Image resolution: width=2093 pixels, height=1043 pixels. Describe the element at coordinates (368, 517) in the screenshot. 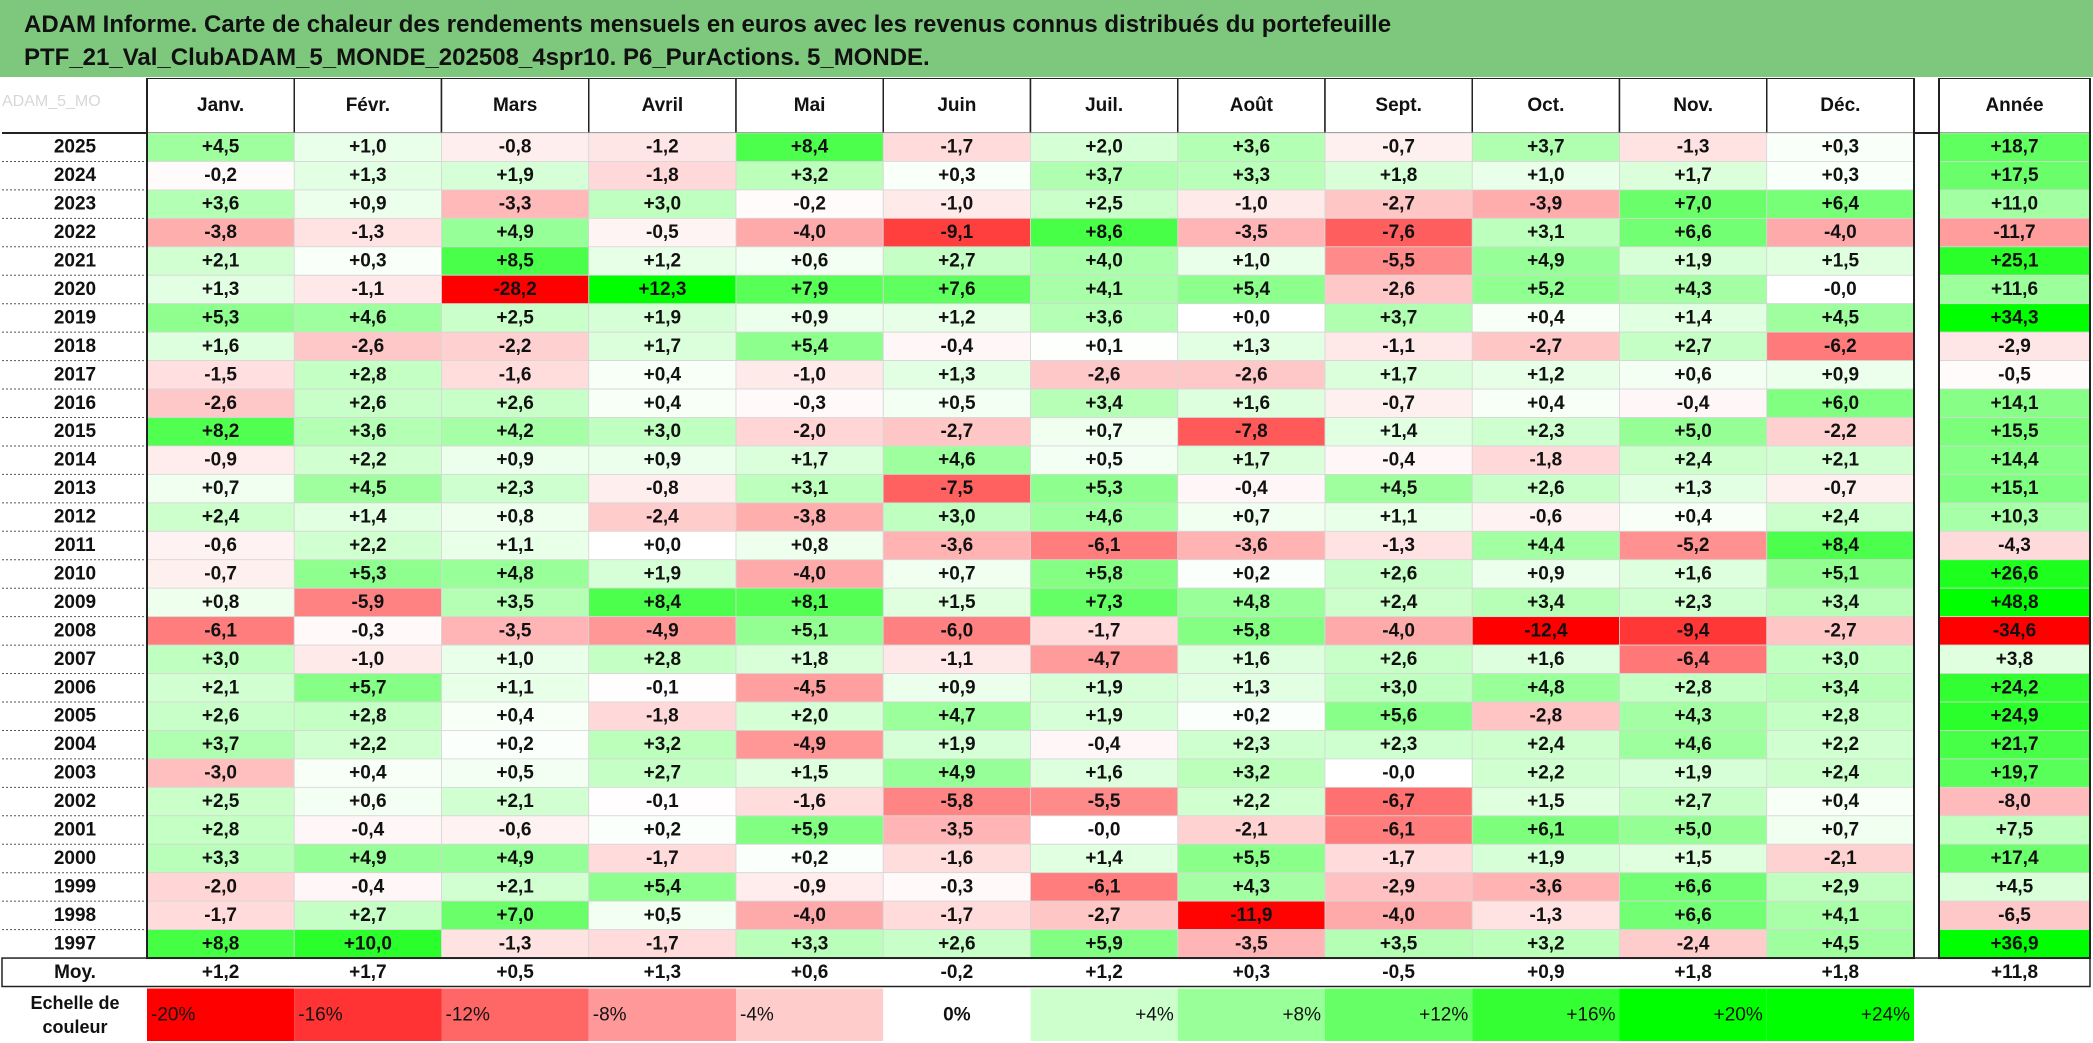

I see `cell-value: +1,4` at that location.